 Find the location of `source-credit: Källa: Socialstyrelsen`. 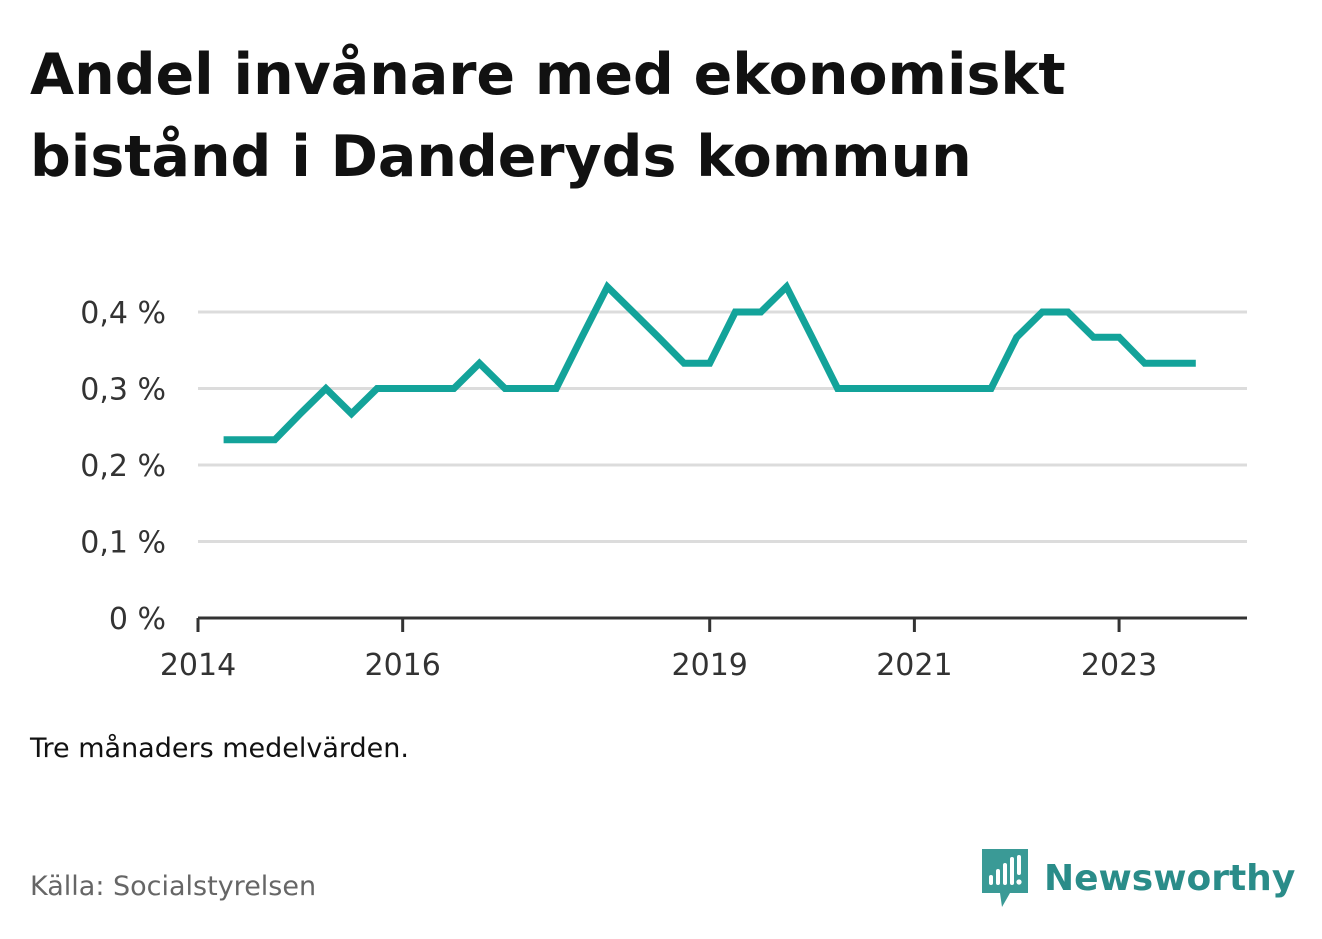

source-credit: Källa: Socialstyrelsen is located at coordinates (173, 886).